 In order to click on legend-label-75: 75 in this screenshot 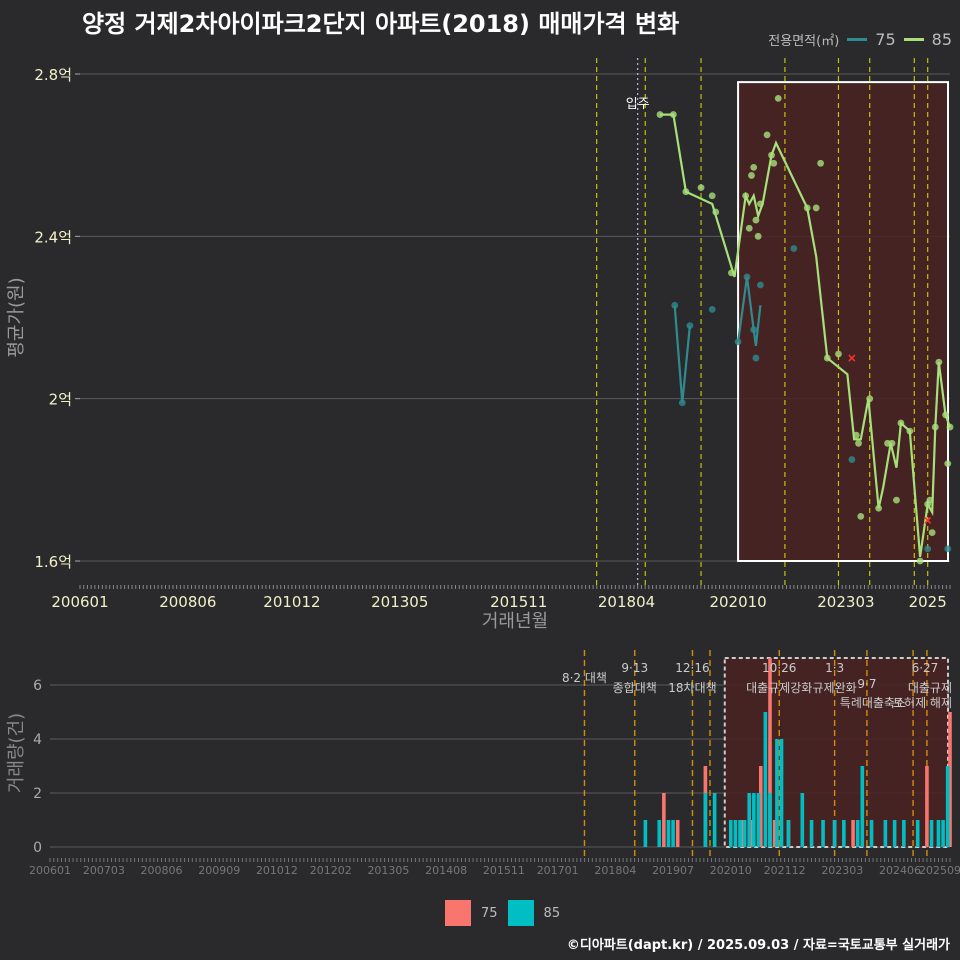, I will do `click(885, 39)`.